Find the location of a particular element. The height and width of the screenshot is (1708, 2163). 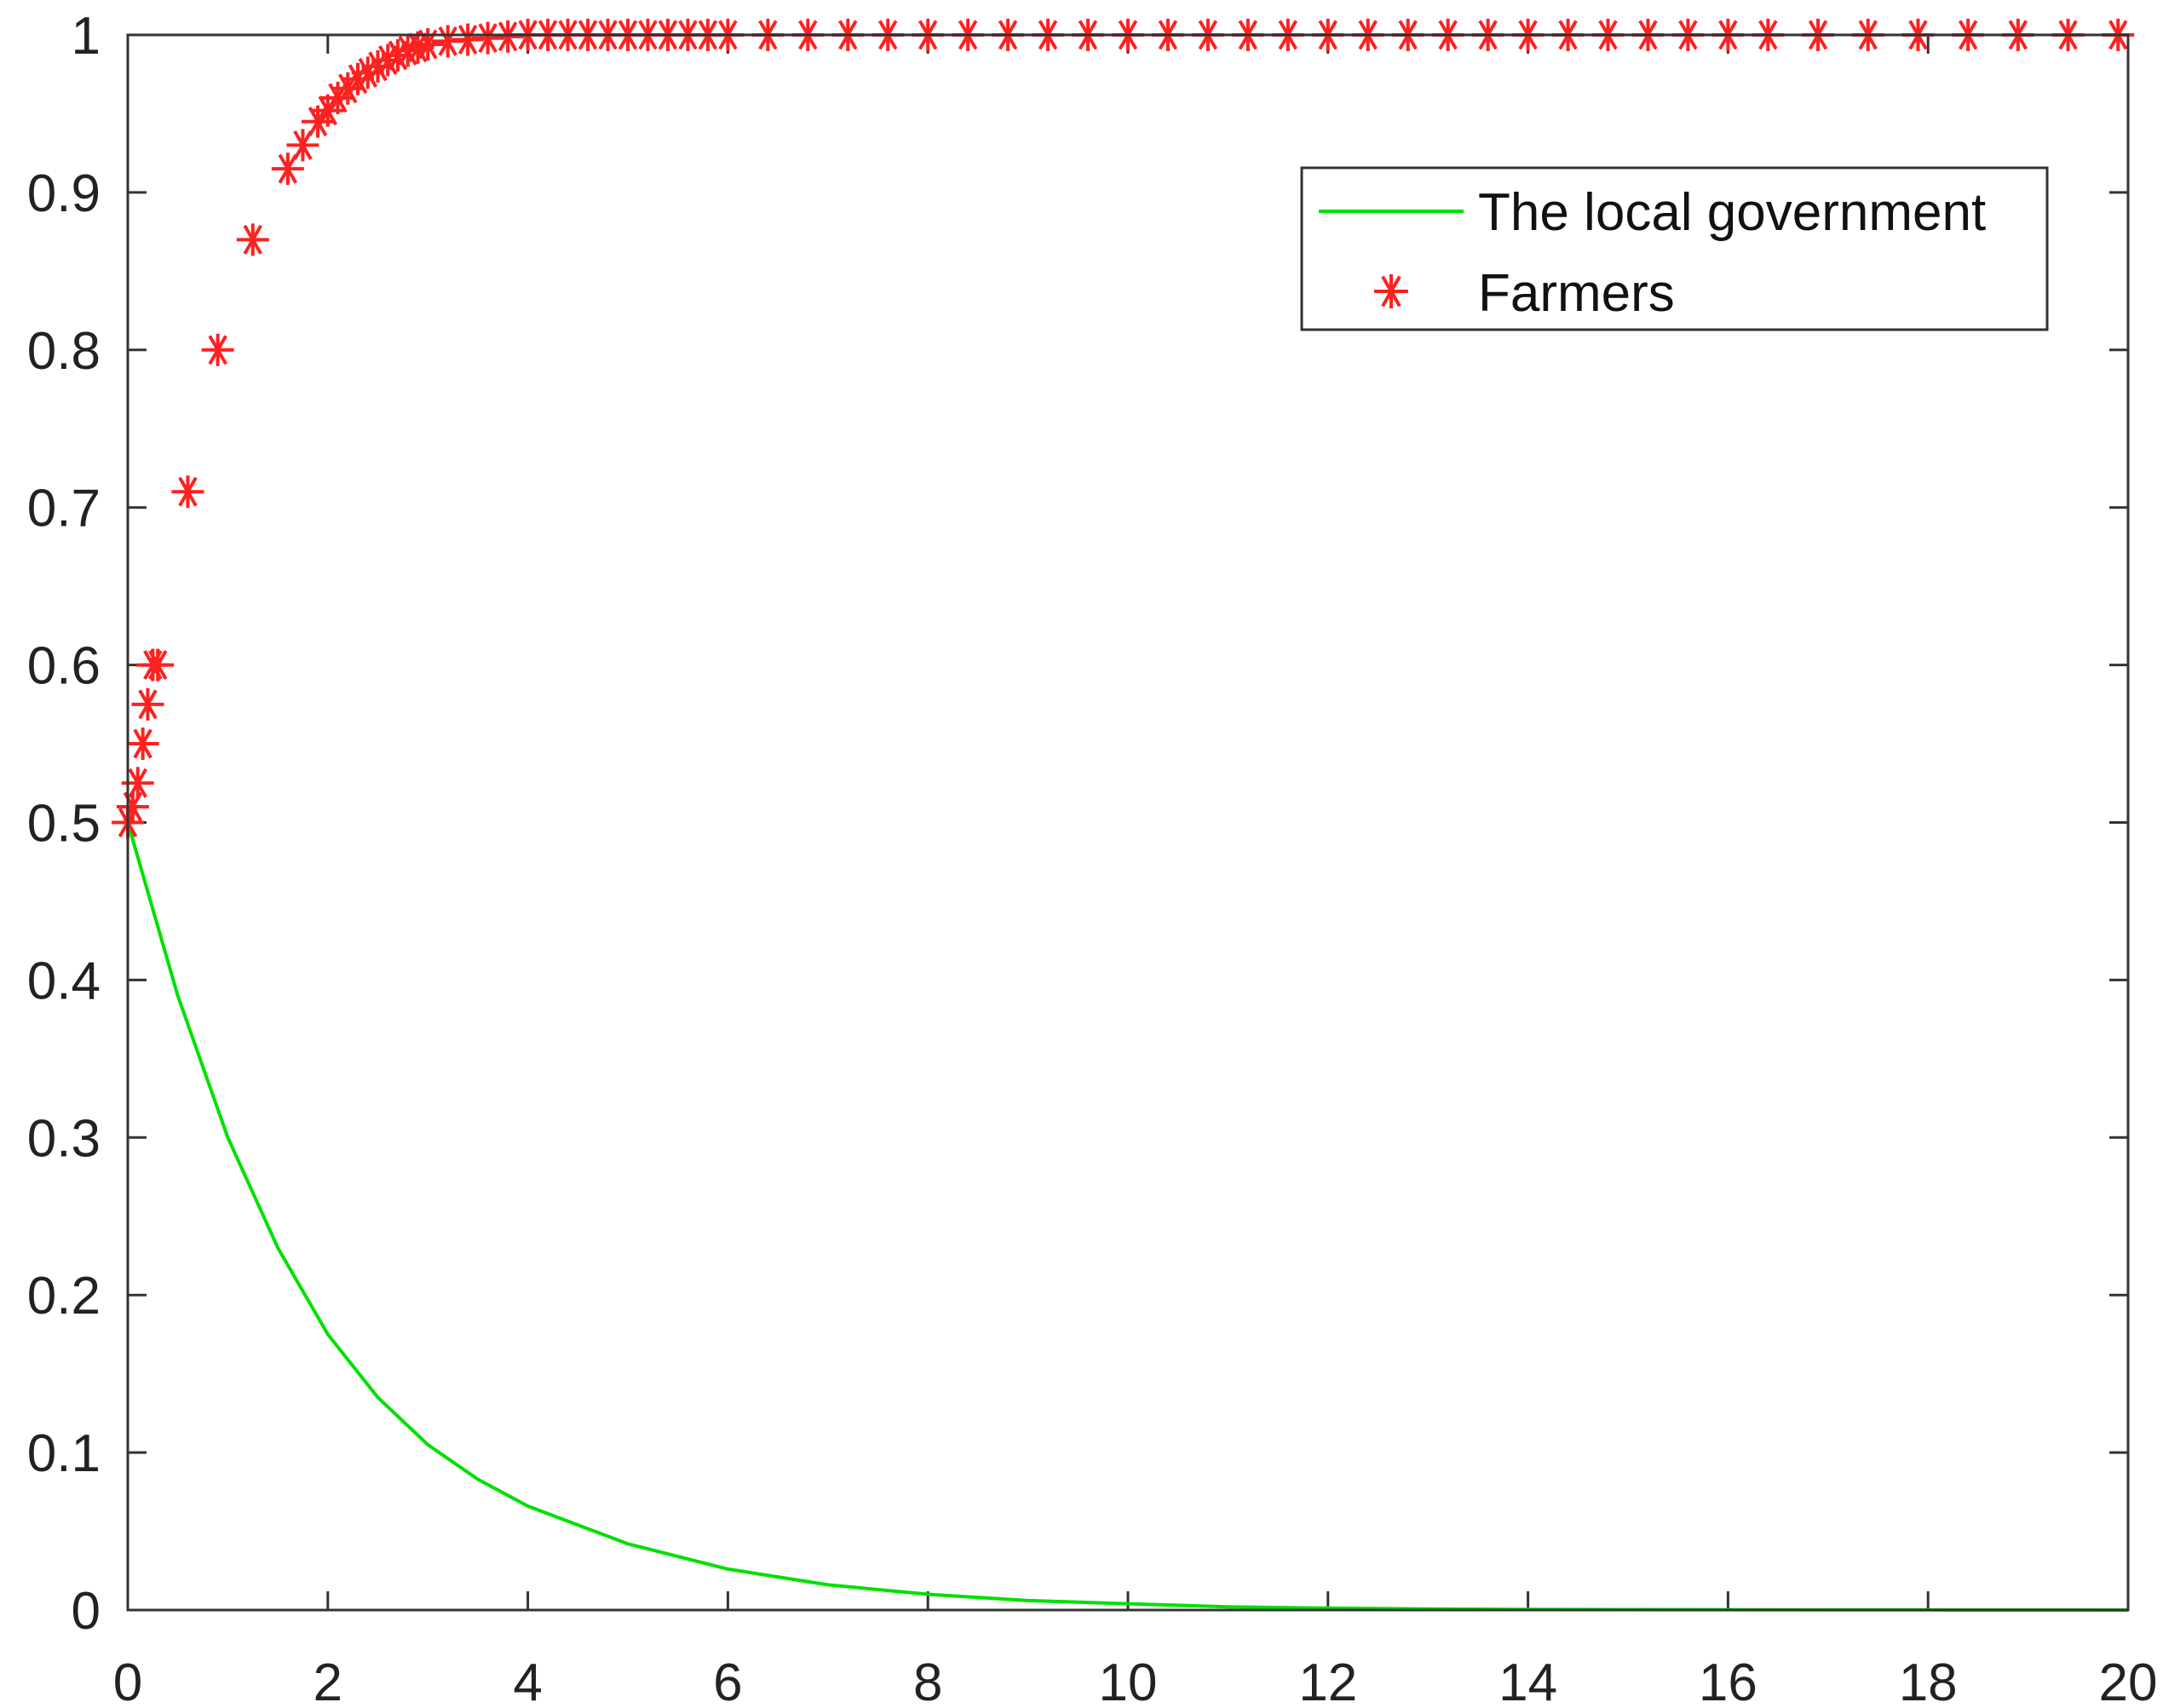

legend-asterisk-marker is located at coordinates (1391, 291).